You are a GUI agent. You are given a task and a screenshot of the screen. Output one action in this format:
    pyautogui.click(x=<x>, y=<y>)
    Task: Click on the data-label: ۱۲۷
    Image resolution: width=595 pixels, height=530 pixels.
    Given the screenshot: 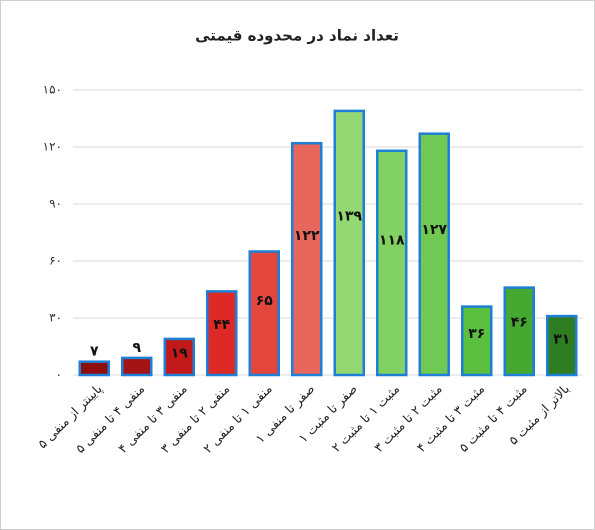 What is the action you would take?
    pyautogui.click(x=434, y=230)
    